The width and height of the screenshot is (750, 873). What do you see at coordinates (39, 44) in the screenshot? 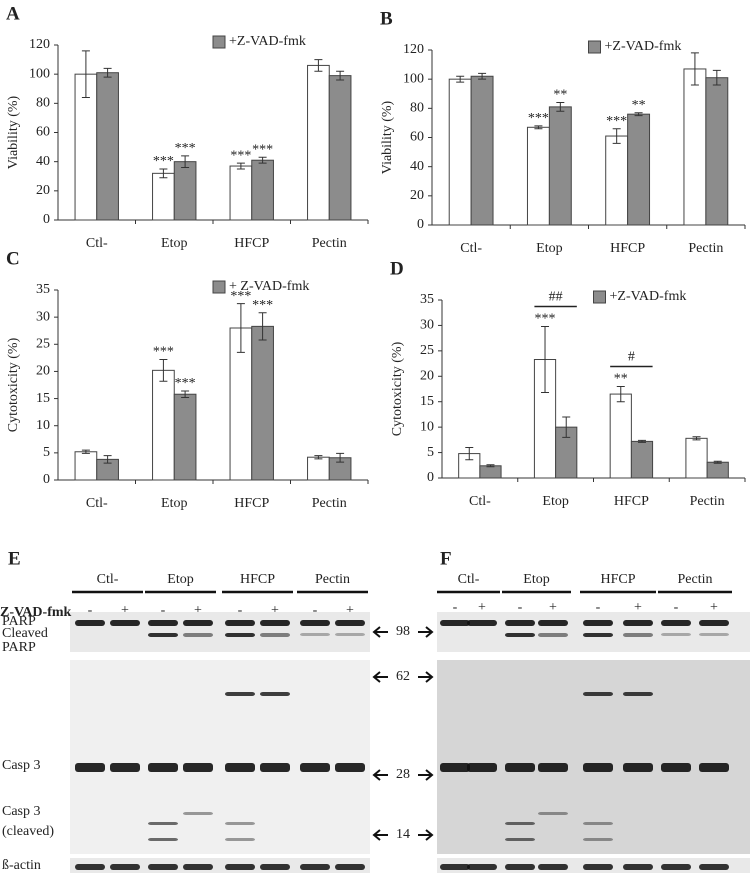
I see `y-tick-label: 120` at bounding box center [39, 44].